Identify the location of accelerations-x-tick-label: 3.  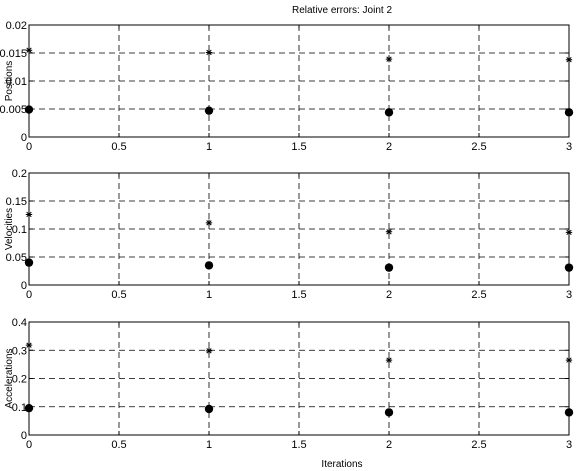
(569, 445).